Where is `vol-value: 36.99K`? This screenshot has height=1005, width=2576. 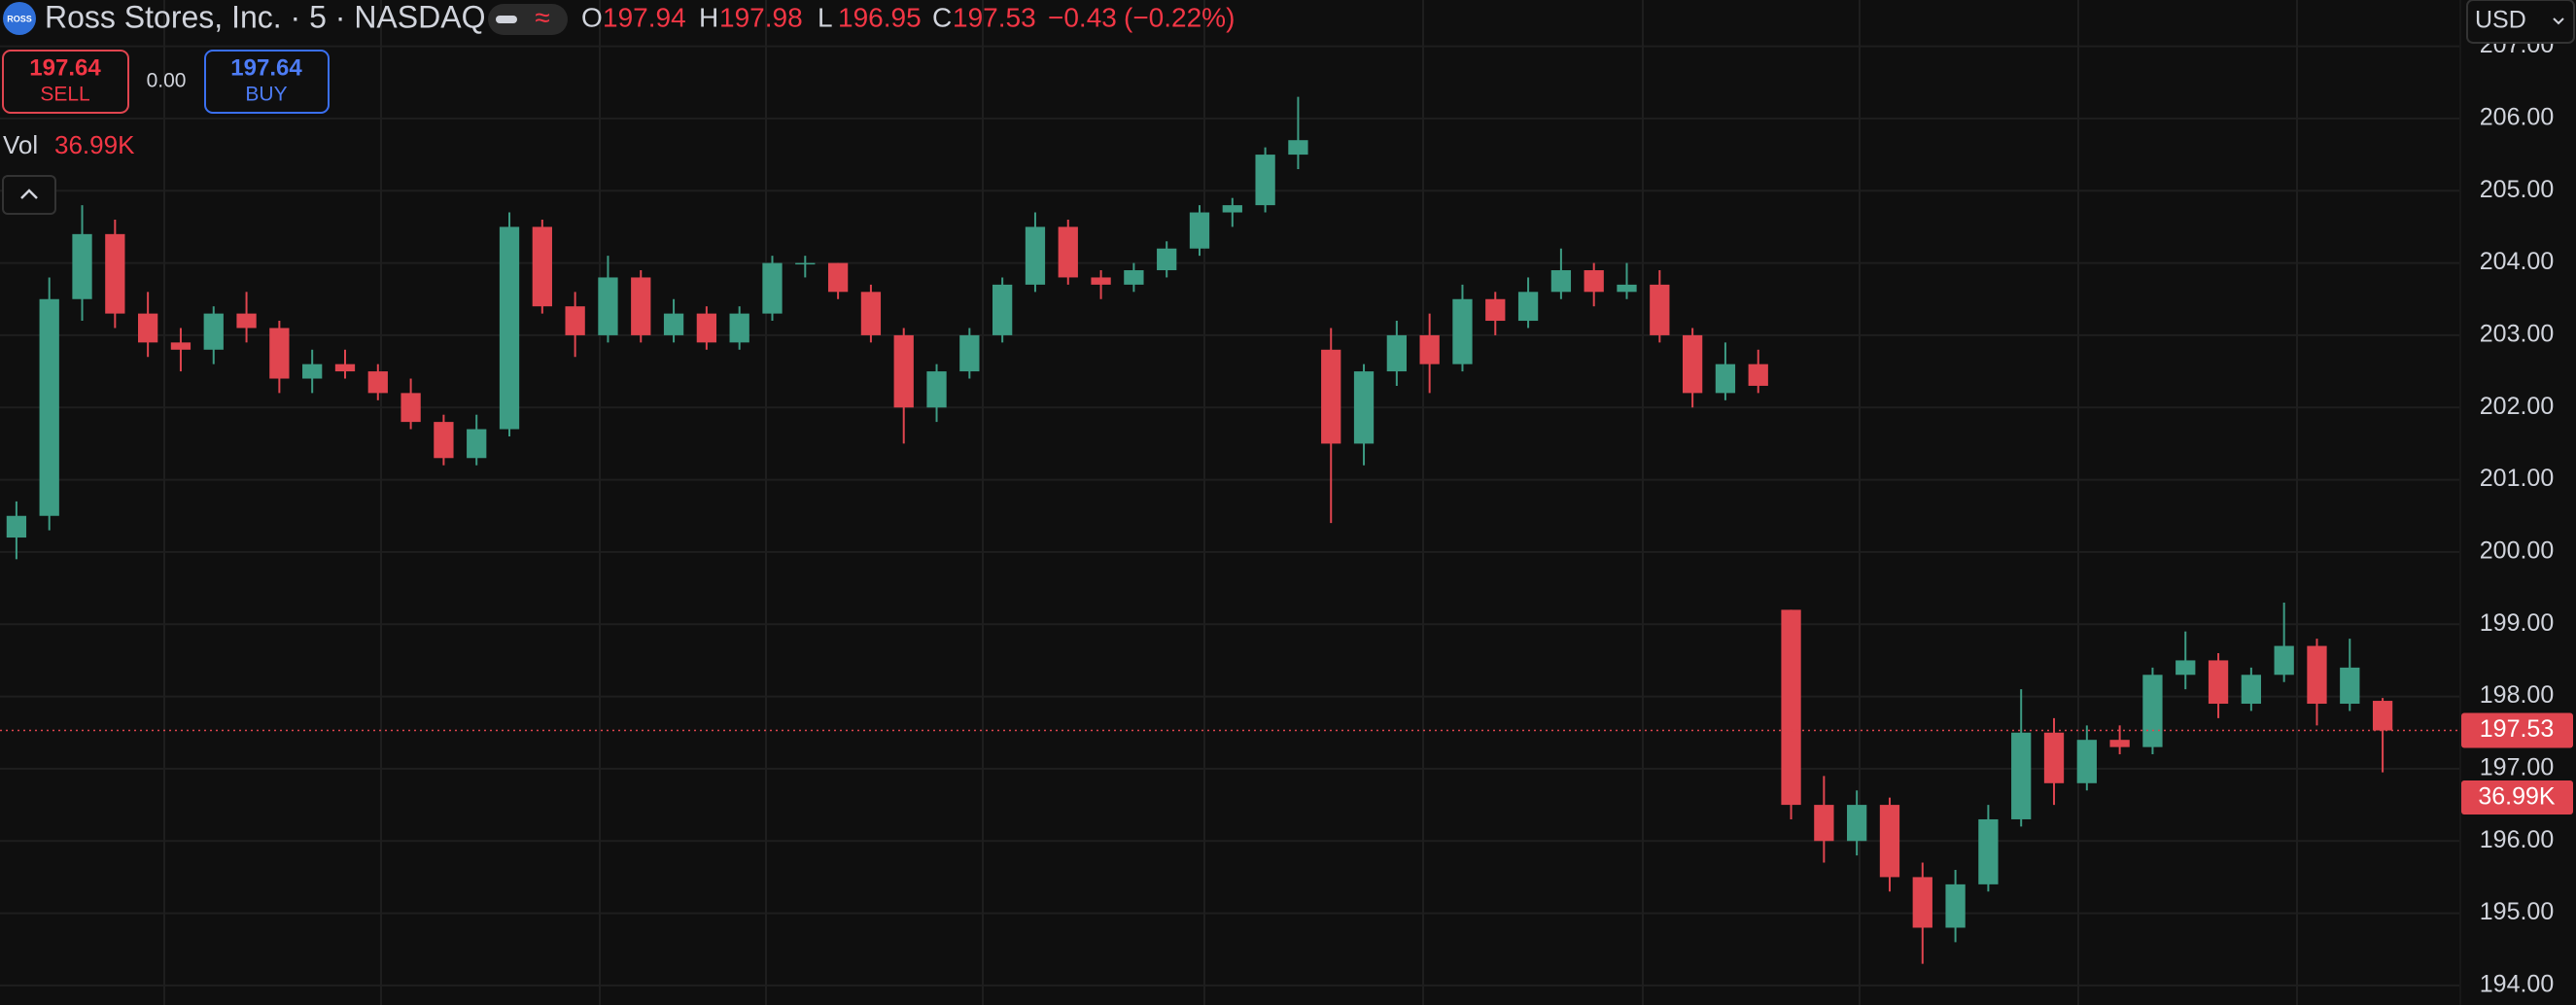
vol-value: 36.99K is located at coordinates (95, 144).